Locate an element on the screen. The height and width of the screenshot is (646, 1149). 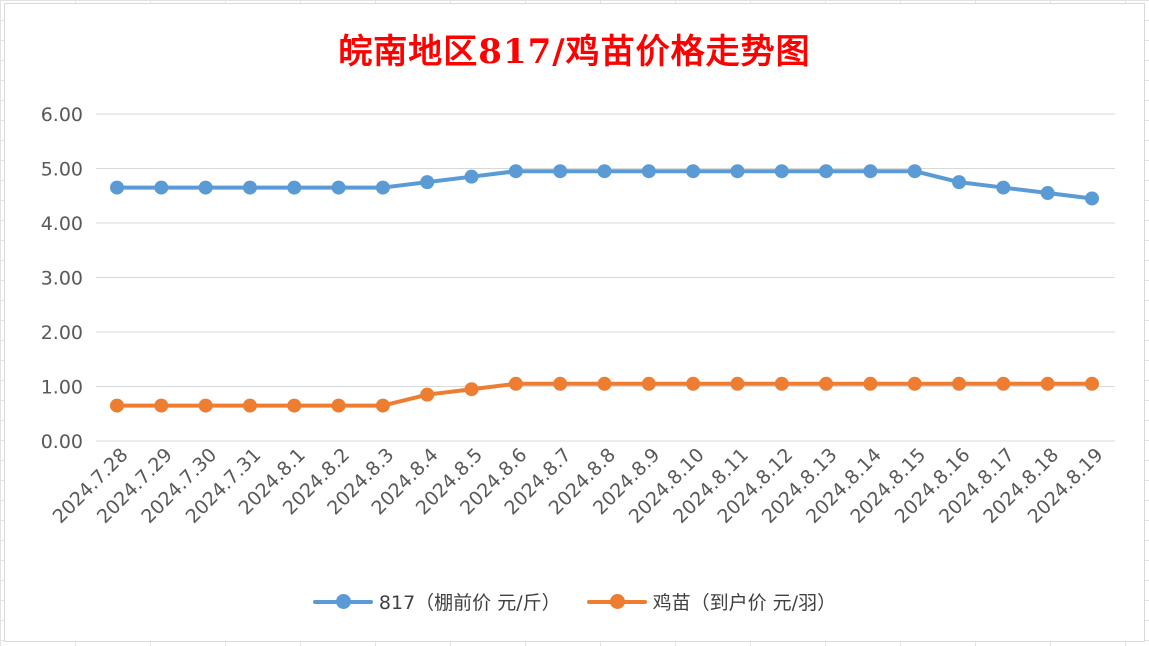
y-tick-label: 2.00 is located at coordinates (62, 333).